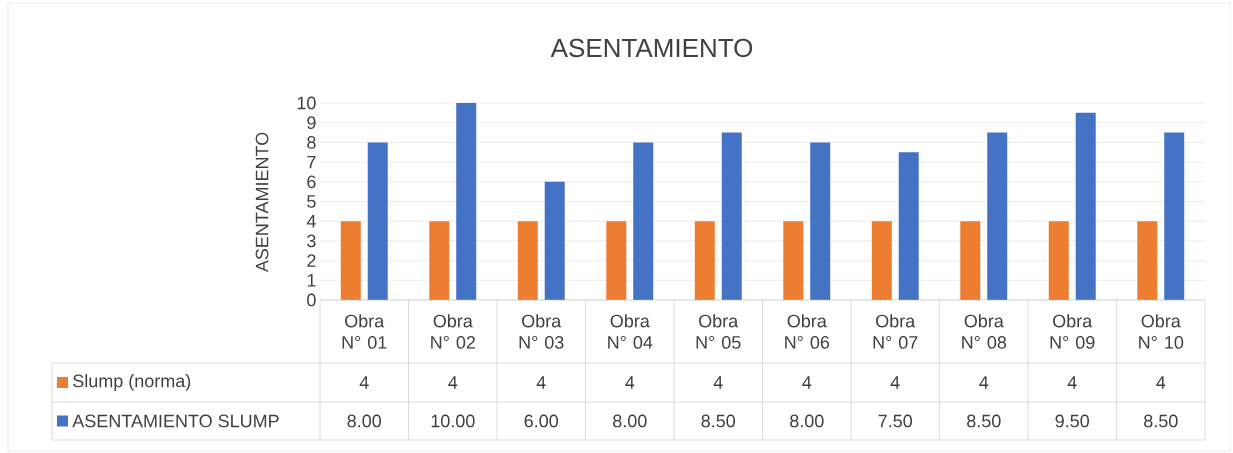 The image size is (1233, 453). I want to click on y-tick-label: 8, so click(311, 142).